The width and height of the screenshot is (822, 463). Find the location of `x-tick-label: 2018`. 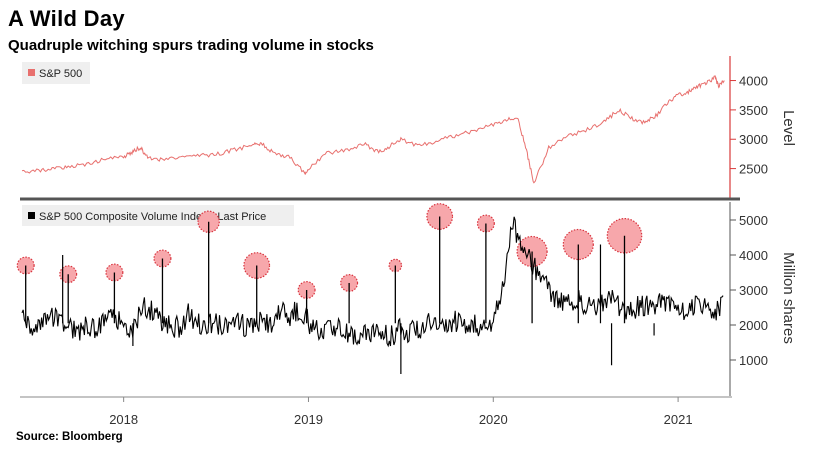

x-tick-label: 2018 is located at coordinates (123, 419).